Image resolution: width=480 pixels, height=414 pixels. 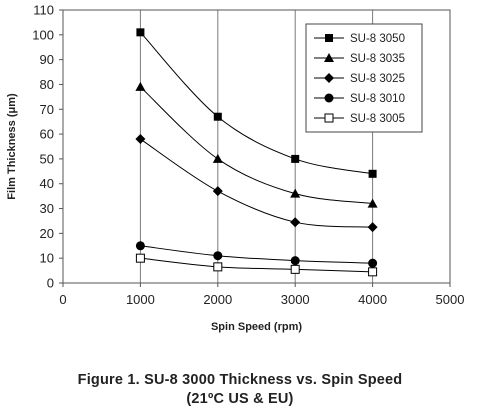 I want to click on y-tick-label: 50, so click(x=47, y=158).